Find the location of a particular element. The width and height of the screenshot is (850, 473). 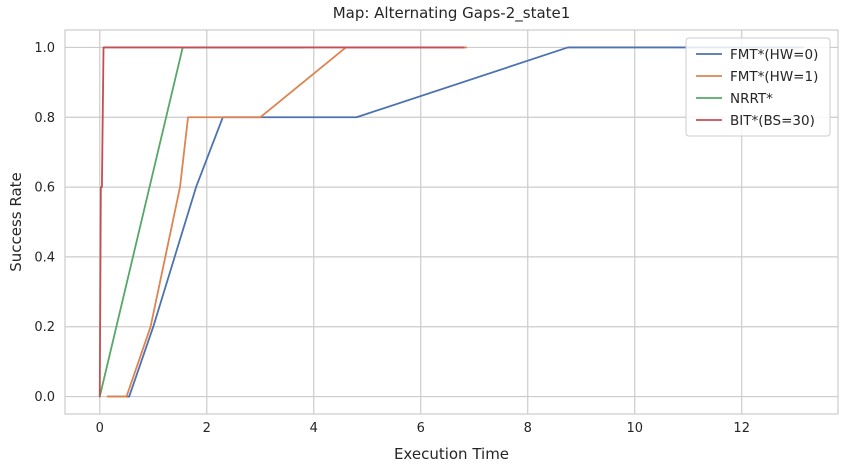

x-axis-label: Execution Time is located at coordinates (451, 454).